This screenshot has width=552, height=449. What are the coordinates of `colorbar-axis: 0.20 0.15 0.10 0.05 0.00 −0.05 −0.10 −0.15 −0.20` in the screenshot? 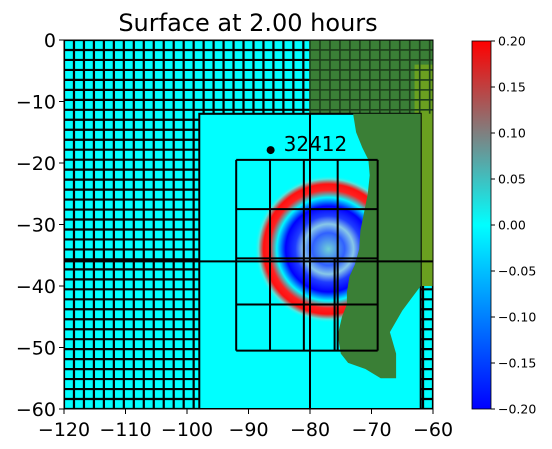 It's located at (513, 225).